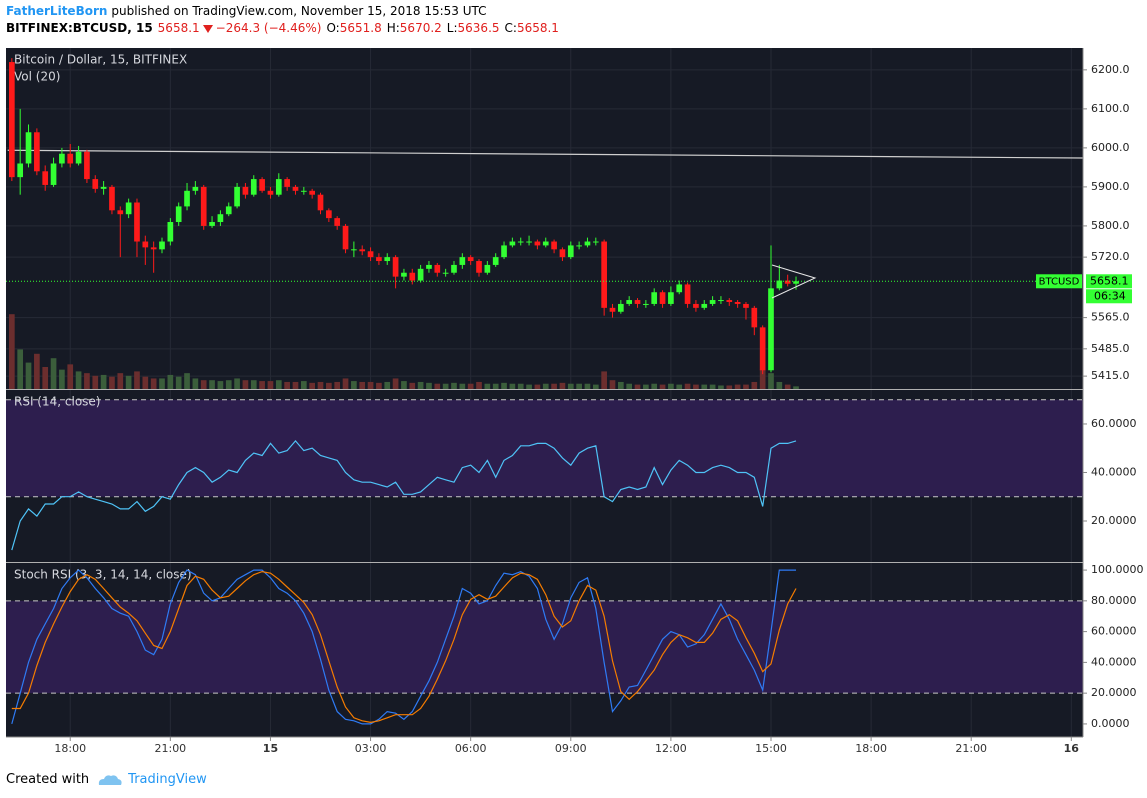  I want to click on ohlc-value: 5658.1, so click(537, 28).